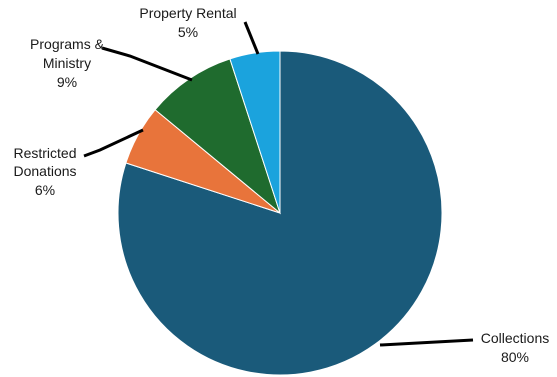 The image size is (557, 377). Describe the element at coordinates (515, 338) in the screenshot. I see `label-collections: Collections` at that location.